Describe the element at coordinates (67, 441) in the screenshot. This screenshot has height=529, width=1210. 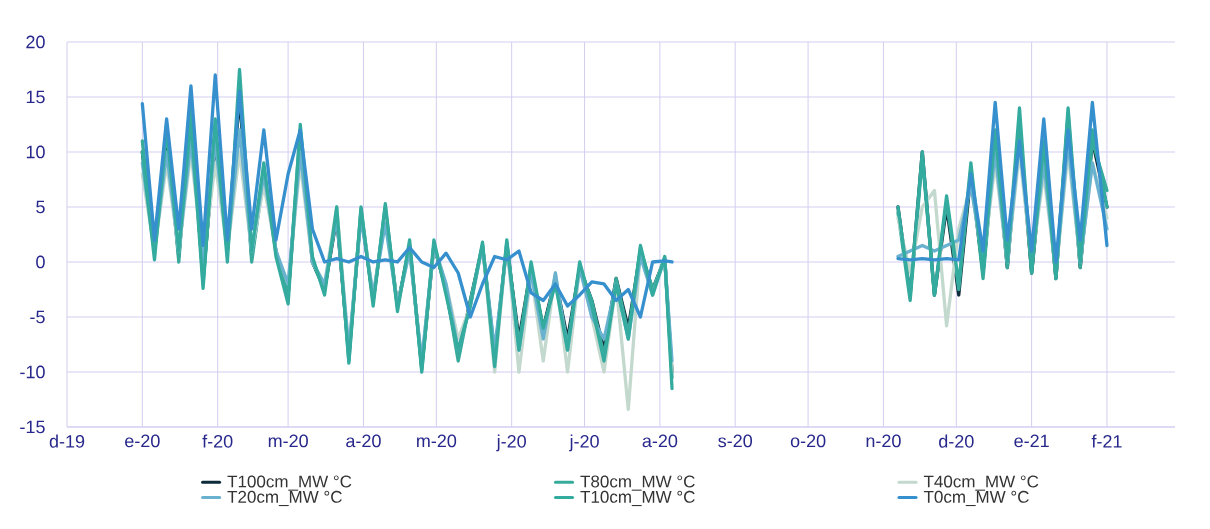
I see `x-tick-label: d-19` at that location.